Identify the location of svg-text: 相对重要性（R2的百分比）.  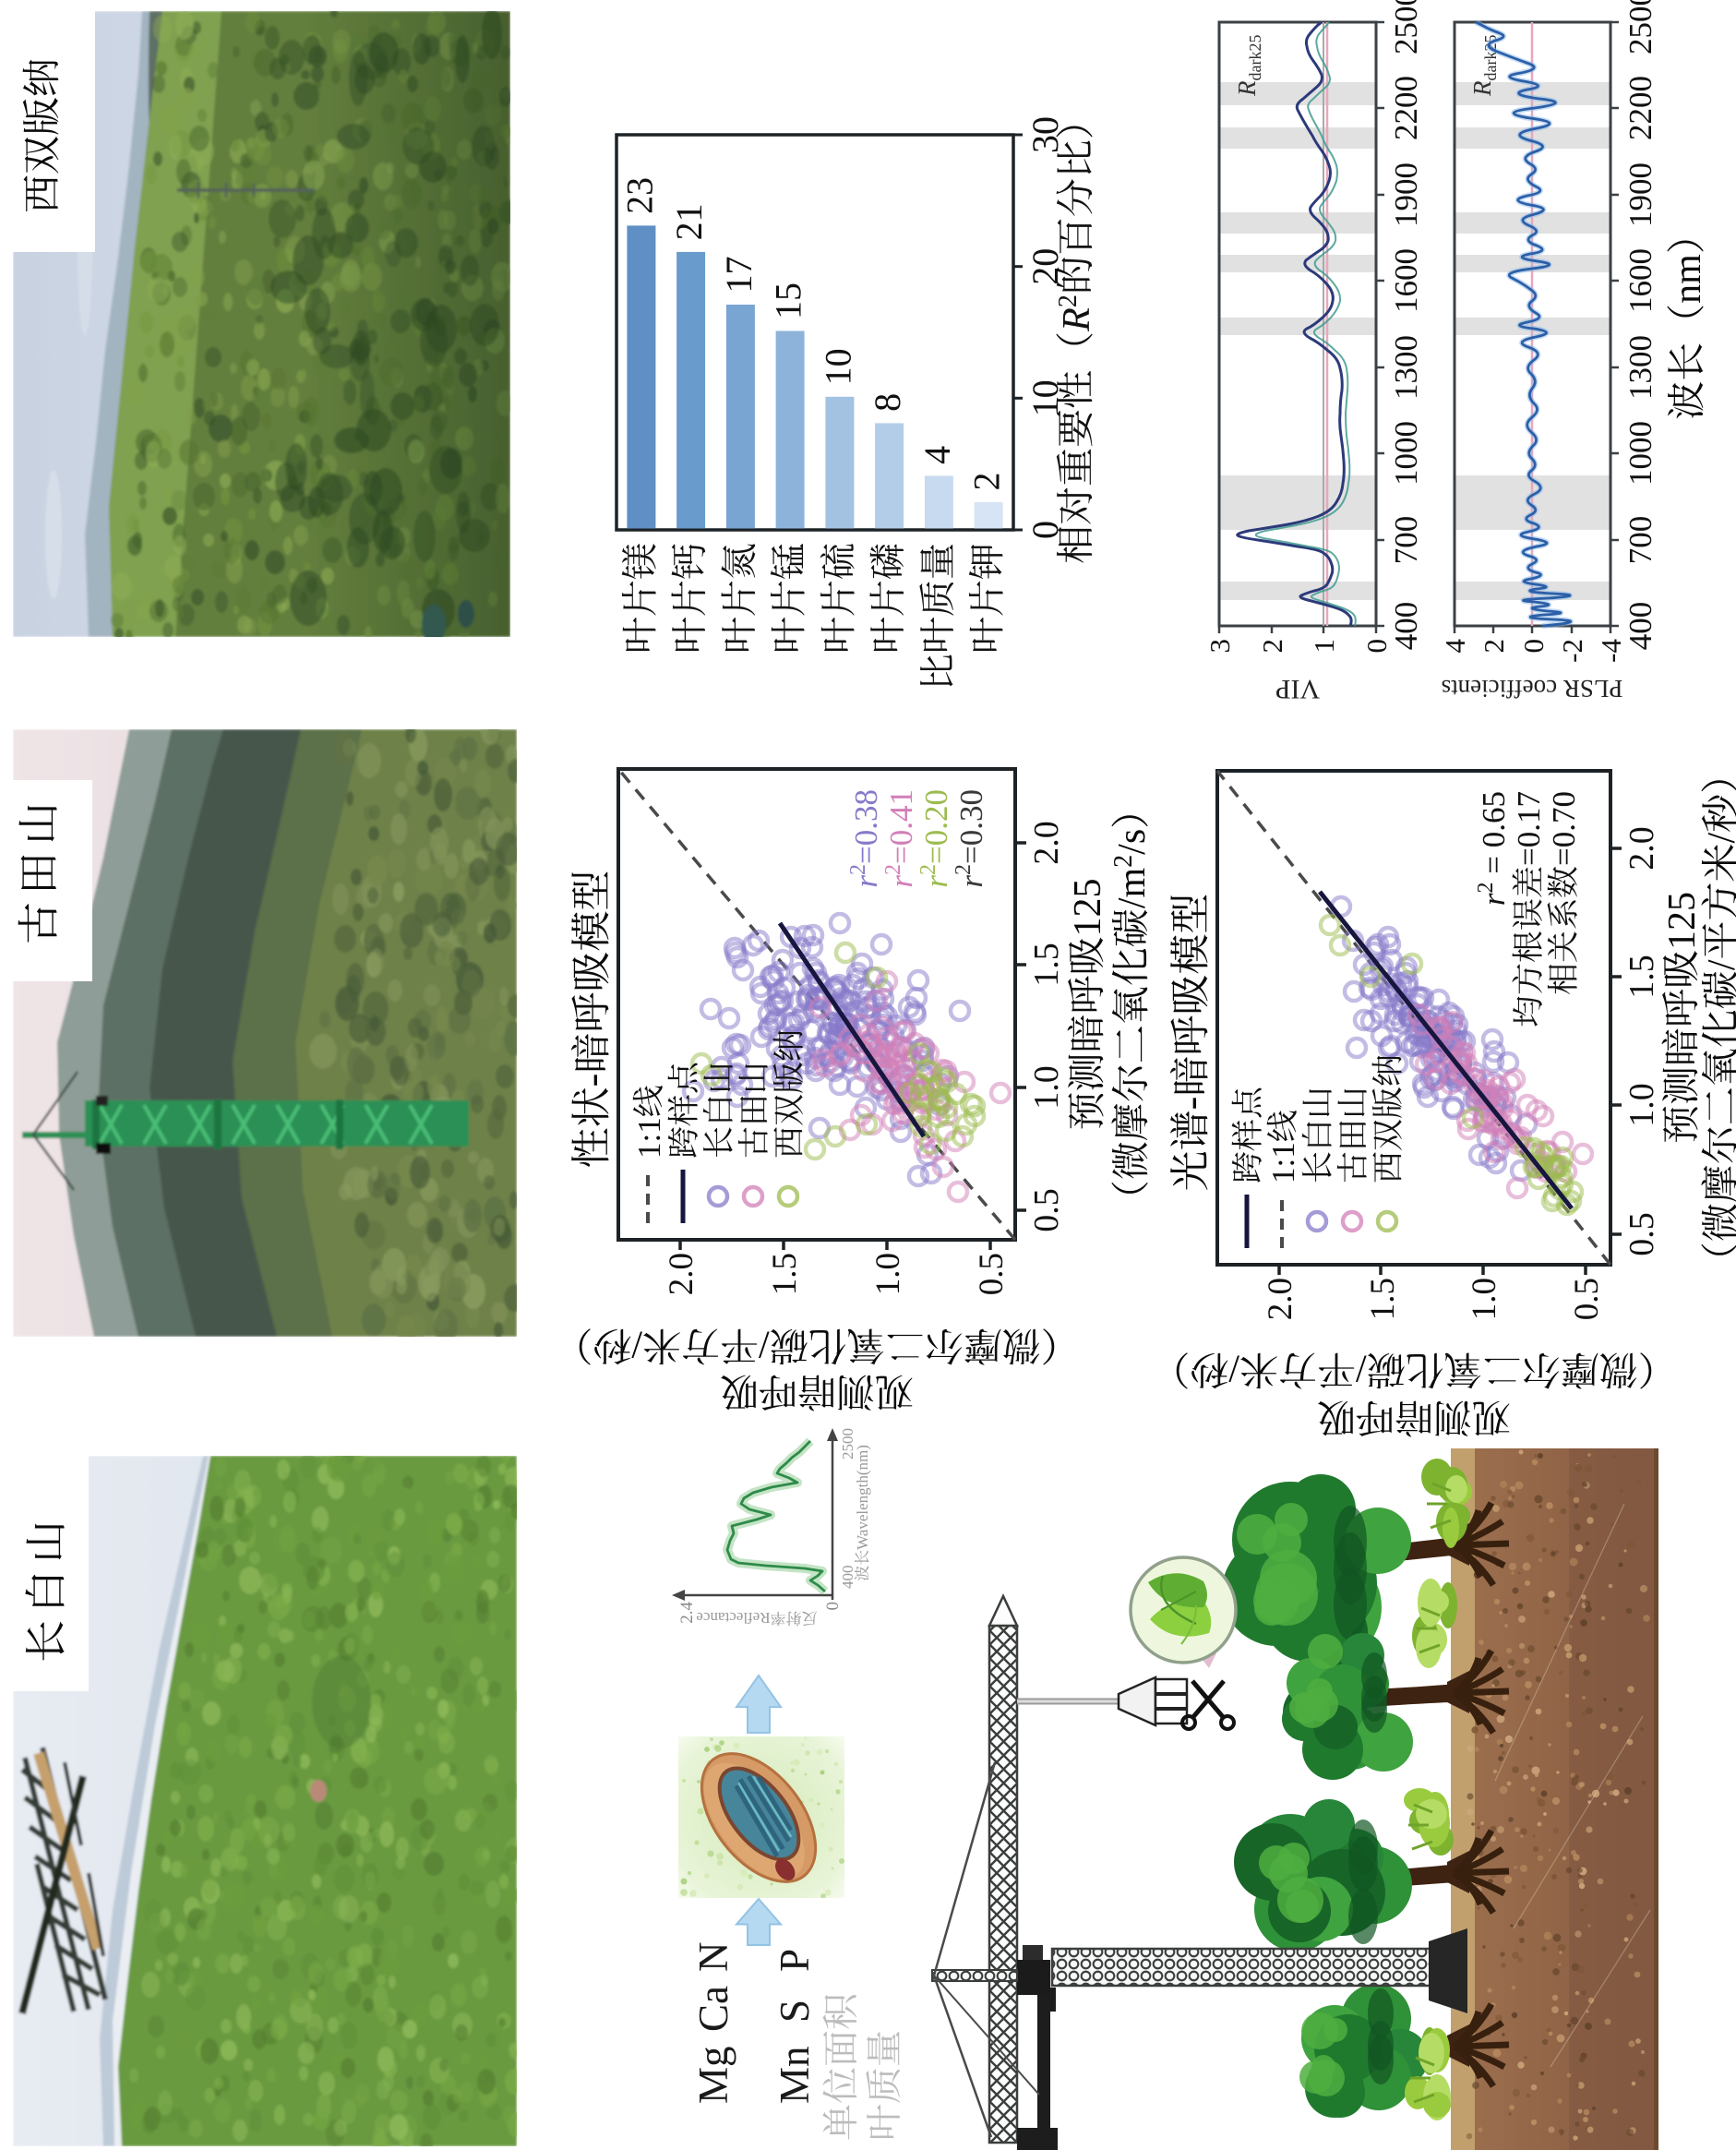
(1074, 333).